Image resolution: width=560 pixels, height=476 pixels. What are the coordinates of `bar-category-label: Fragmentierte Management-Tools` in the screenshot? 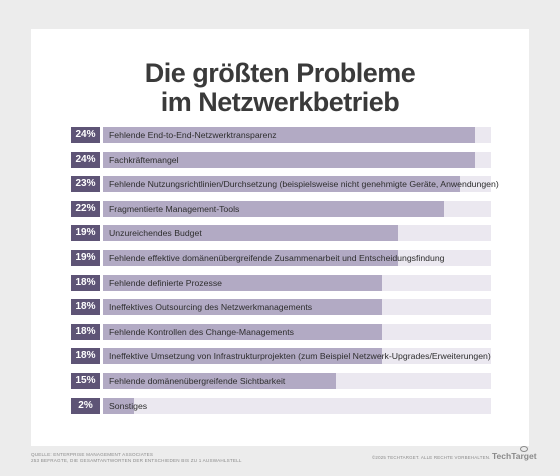 It's located at (174, 208).